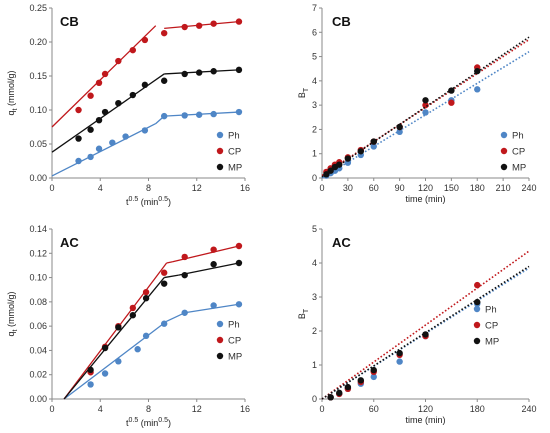 Image resolution: width=550 pixels, height=433 pixels. What do you see at coordinates (114, 338) in the screenshot?
I see `fit-line-mp` at bounding box center [114, 338].